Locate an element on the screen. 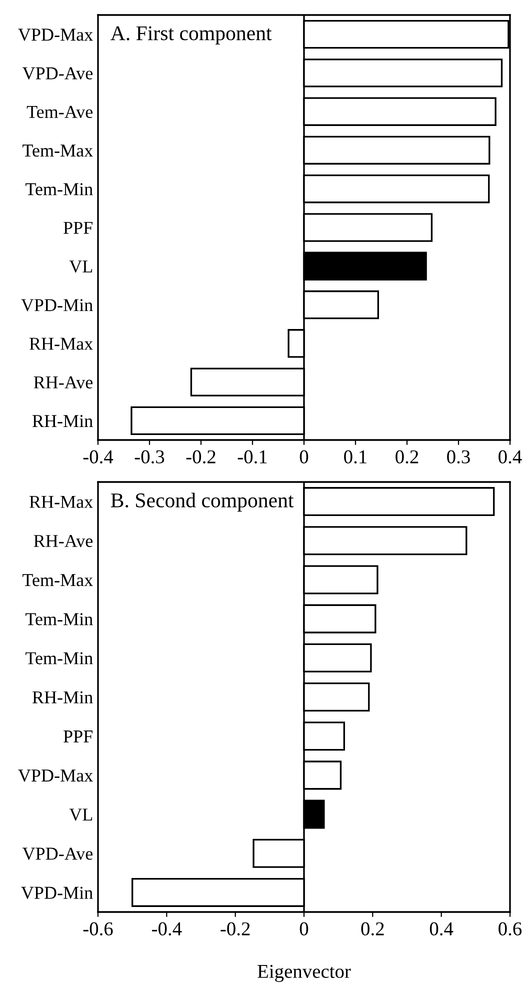 The height and width of the screenshot is (983, 528). x-tick-label: -0.3 is located at coordinates (149, 457).